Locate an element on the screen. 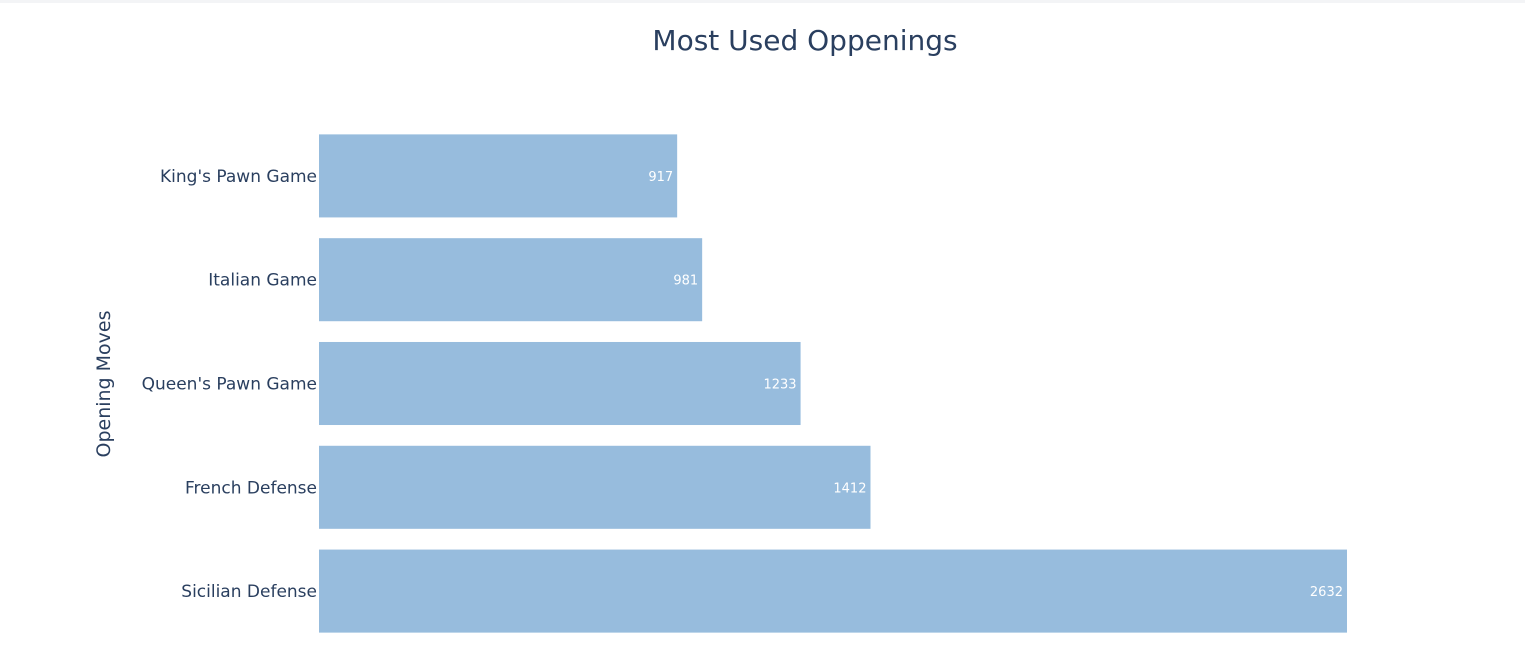 The image size is (1525, 658). y-tick-label-sicilian-defense: Sicilian Defense is located at coordinates (249, 592).